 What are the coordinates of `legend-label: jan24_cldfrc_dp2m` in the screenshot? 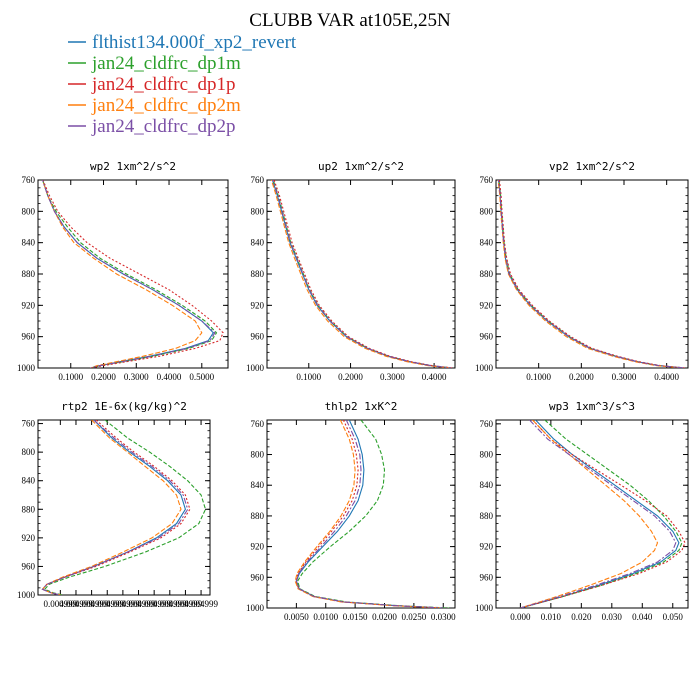 It's located at (166, 105).